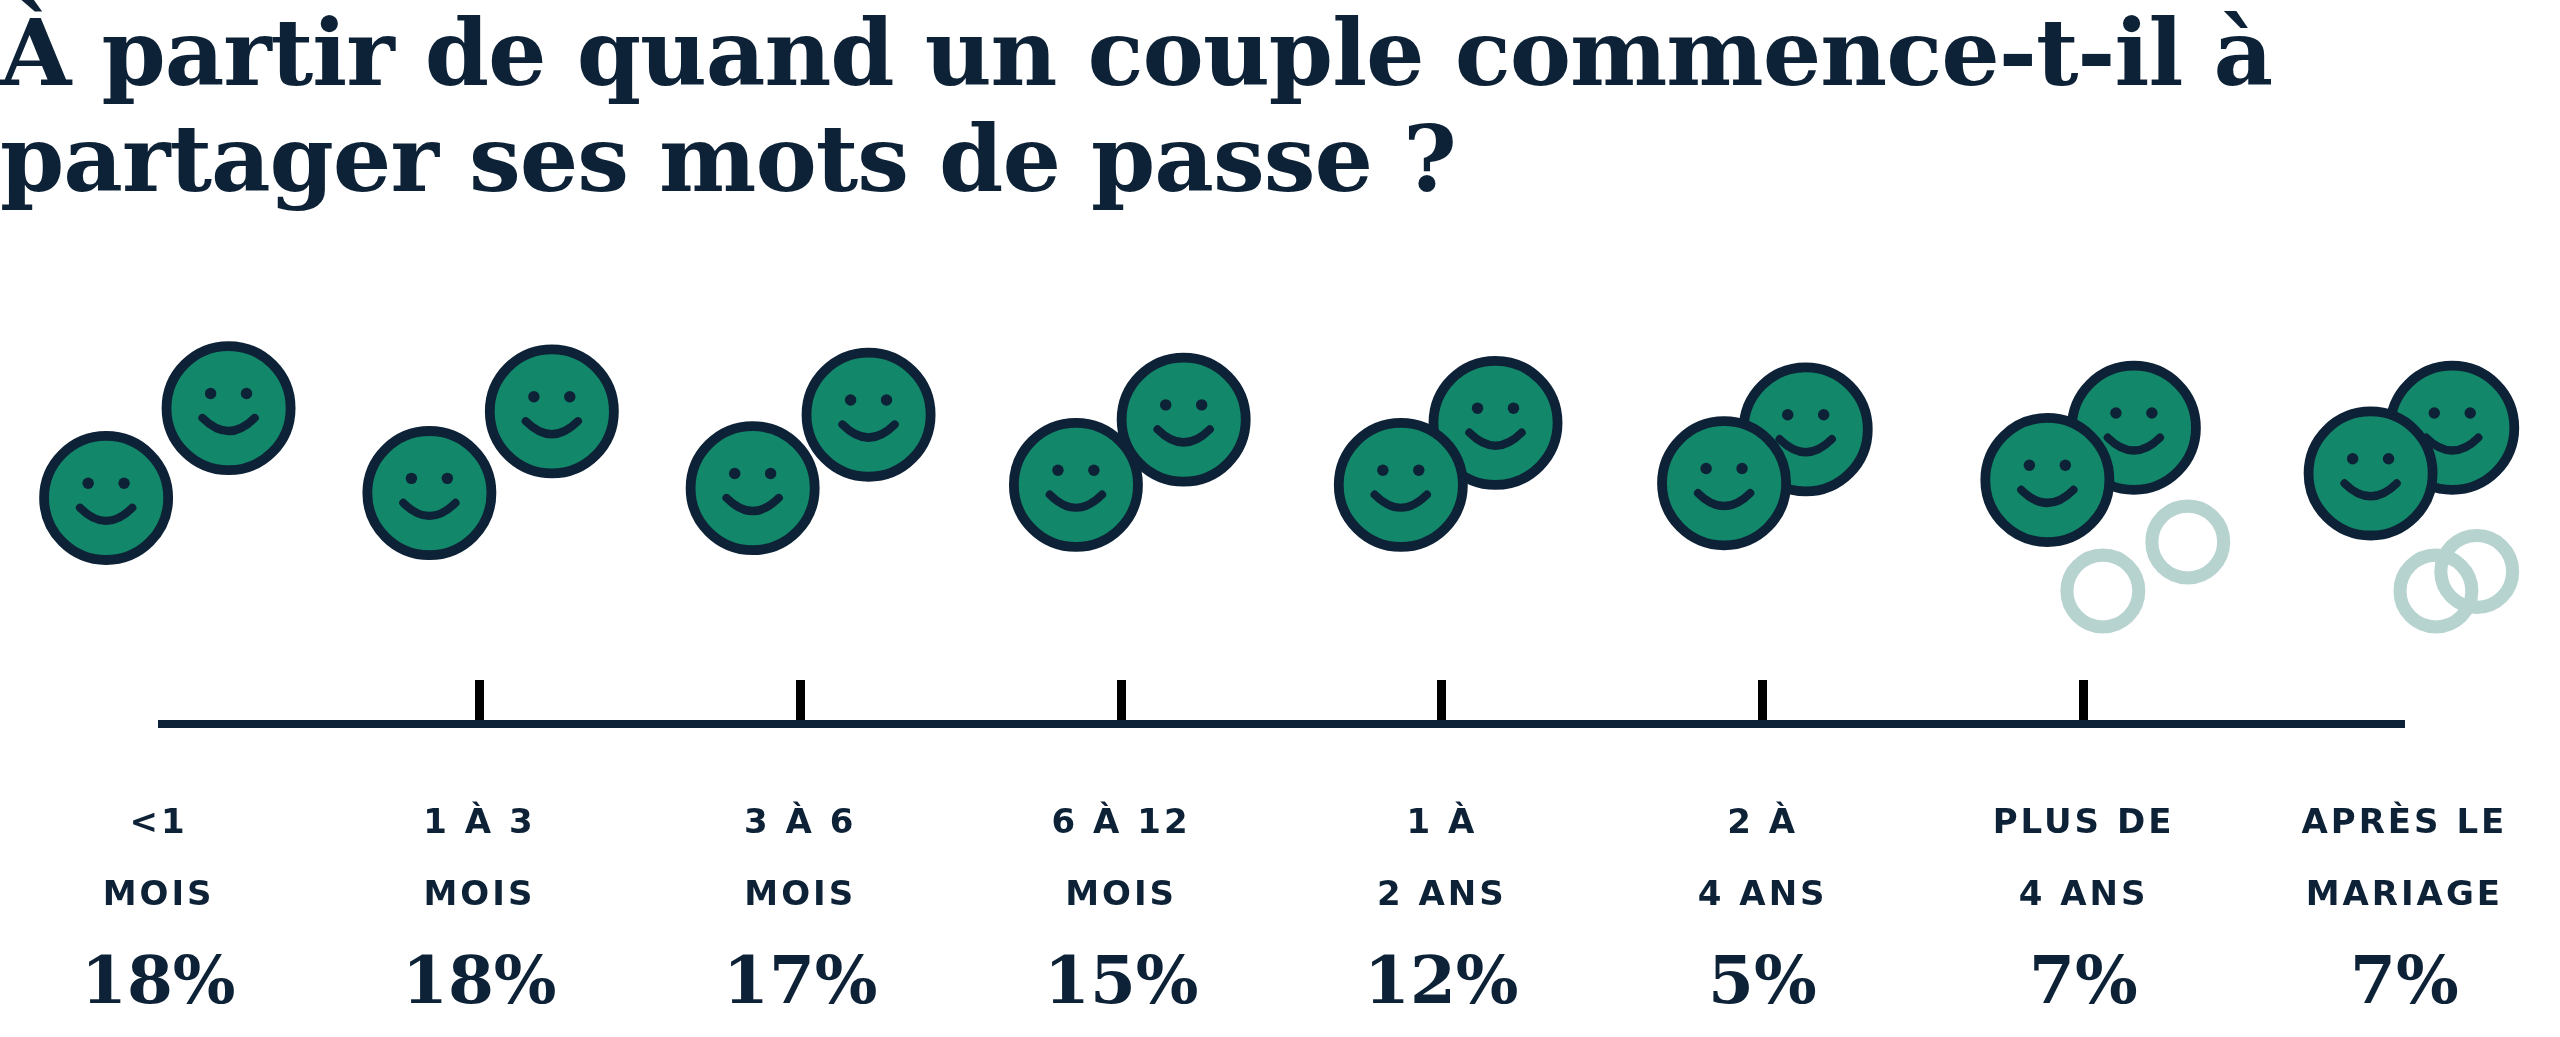 Image resolution: width=2560 pixels, height=1037 pixels. I want to click on data-label: 17%, so click(800, 980).